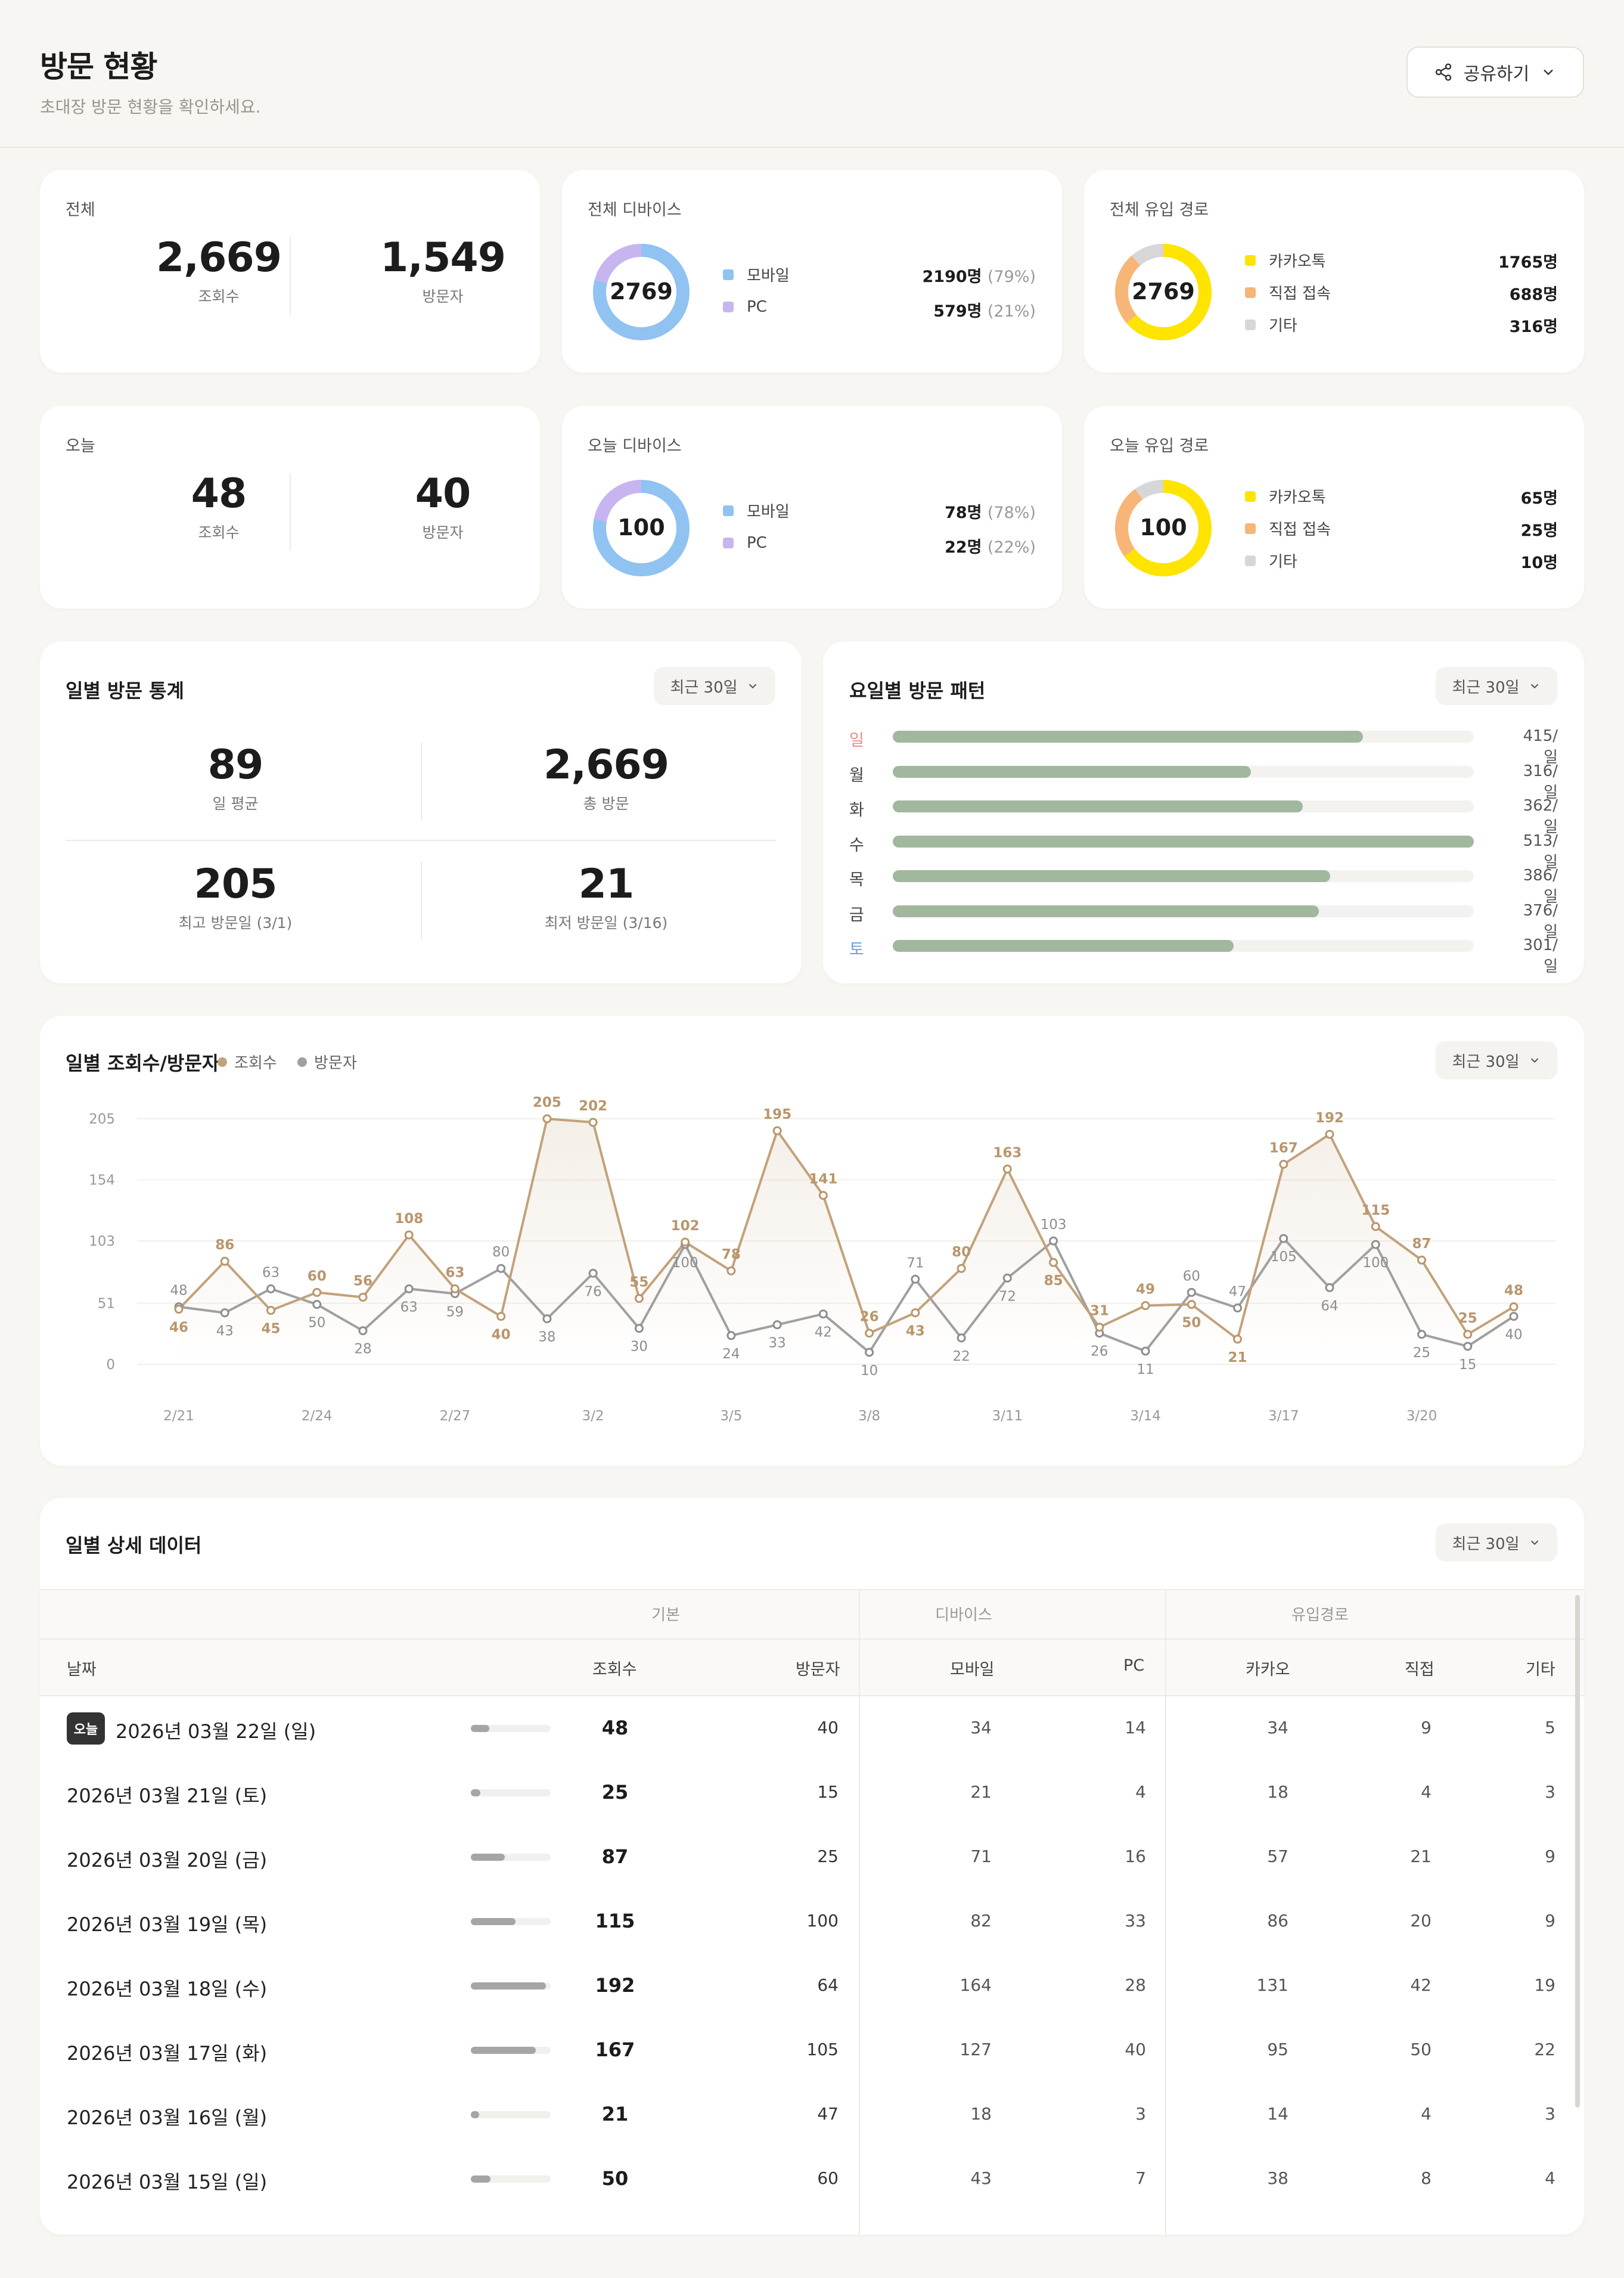  What do you see at coordinates (812, 2115) in the screenshot?
I see `table-row: 2026년 03월 16일 (월) 21 47 18 3 14 4 3` at bounding box center [812, 2115].